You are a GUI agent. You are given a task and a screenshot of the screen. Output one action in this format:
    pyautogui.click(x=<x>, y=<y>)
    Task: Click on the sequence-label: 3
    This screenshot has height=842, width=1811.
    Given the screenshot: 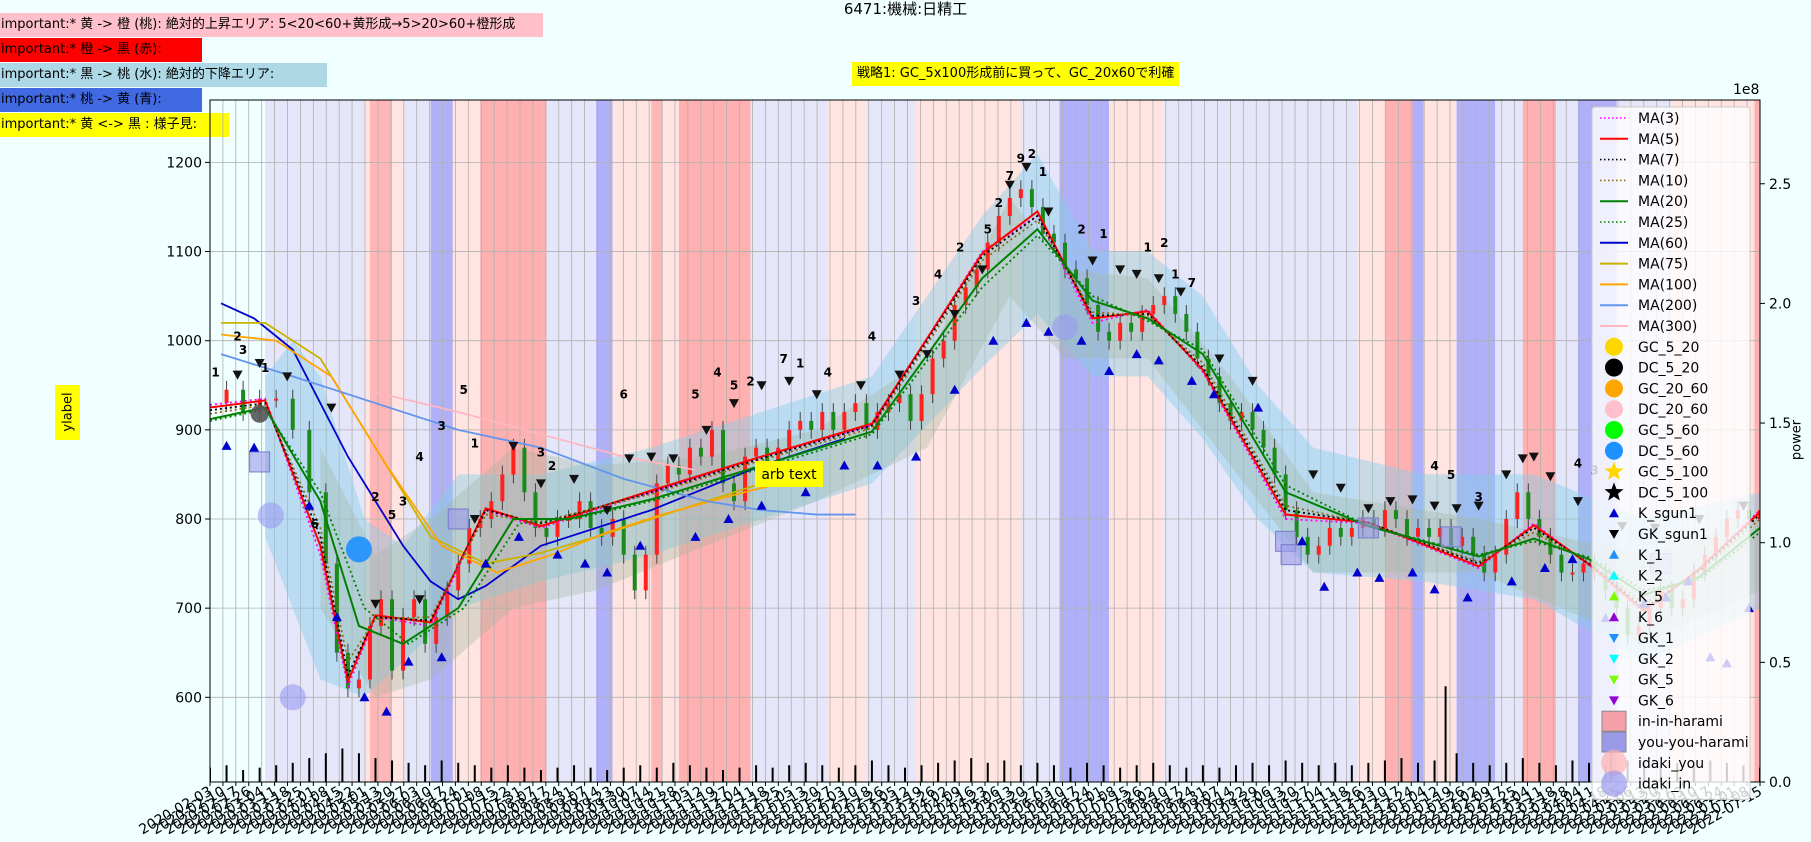 What is the action you would take?
    pyautogui.click(x=541, y=453)
    